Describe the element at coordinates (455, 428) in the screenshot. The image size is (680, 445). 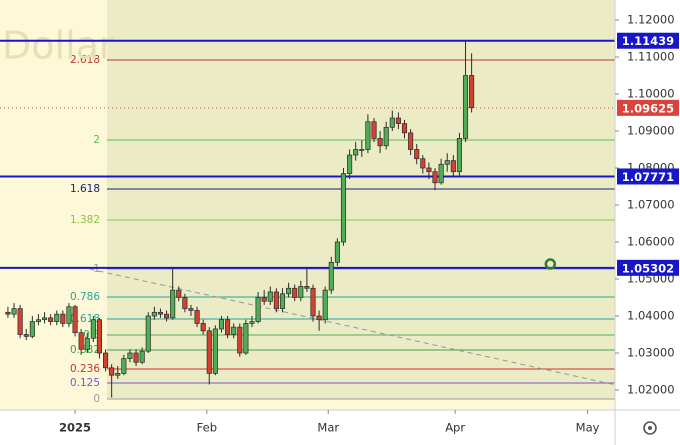
I see `x-tick-label: Apr` at that location.